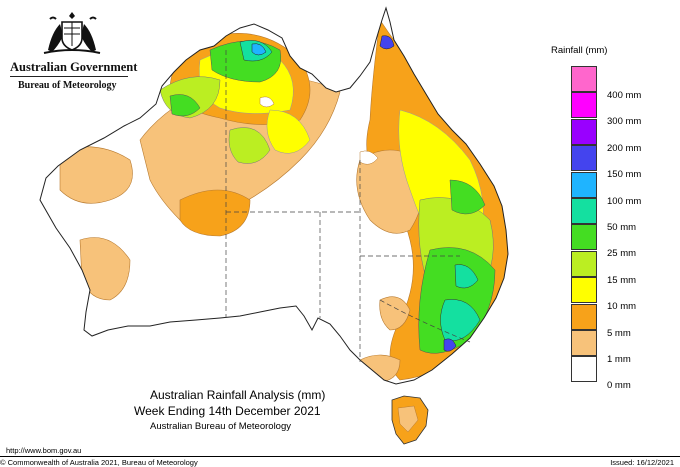 The width and height of the screenshot is (680, 467). I want to click on map-subtitle: Week Ending 14th December 2021, so click(227, 411).